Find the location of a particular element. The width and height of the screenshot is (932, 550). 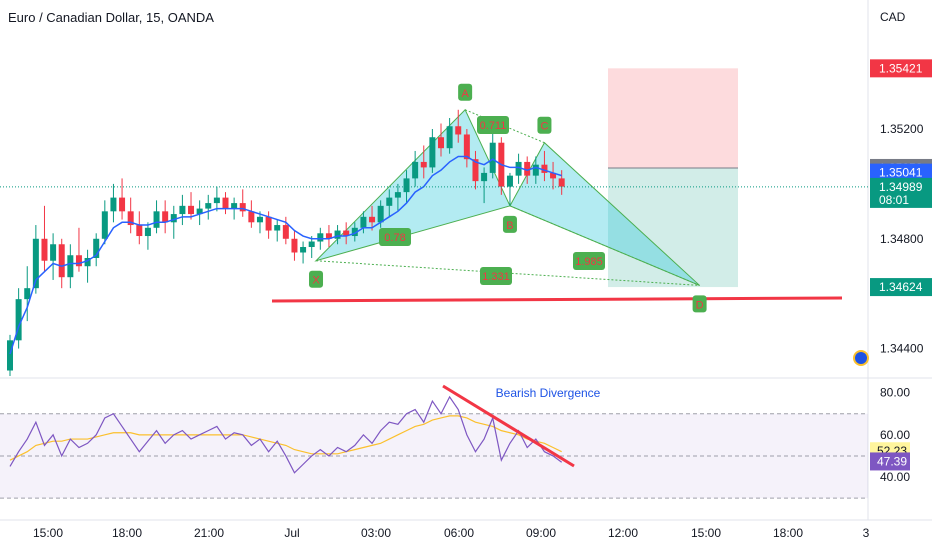

time-tick: 3 is located at coordinates (866, 533).